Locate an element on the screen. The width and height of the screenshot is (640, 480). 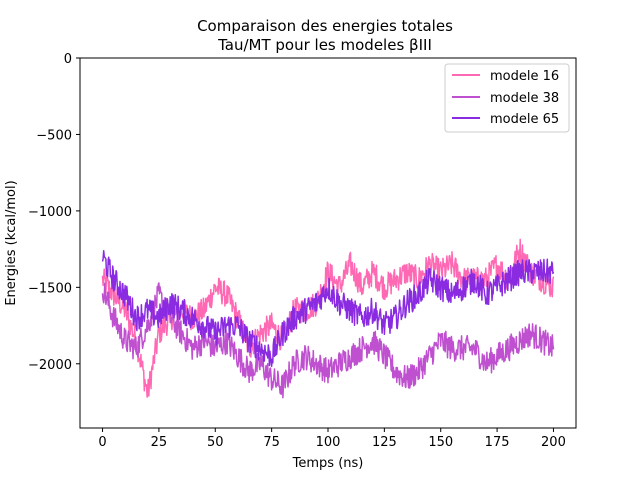
legend-label-modele-38: modele 38 is located at coordinates (524, 98).